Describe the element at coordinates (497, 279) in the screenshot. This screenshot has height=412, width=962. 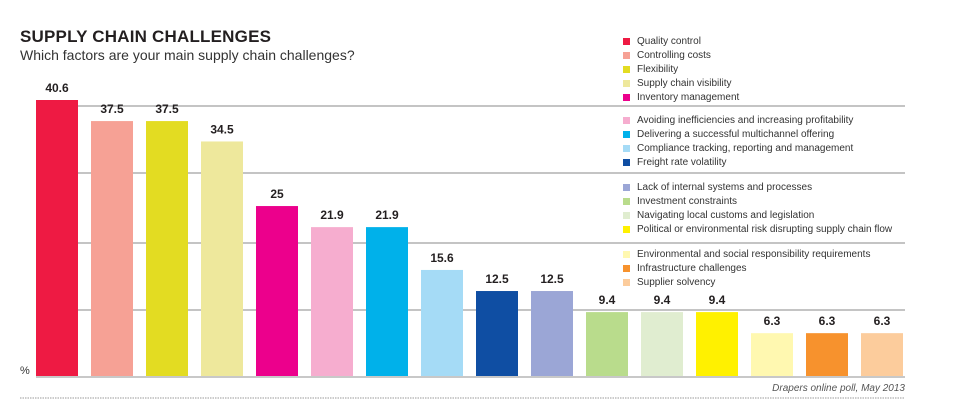
I see `data-label-9: 12.5` at that location.